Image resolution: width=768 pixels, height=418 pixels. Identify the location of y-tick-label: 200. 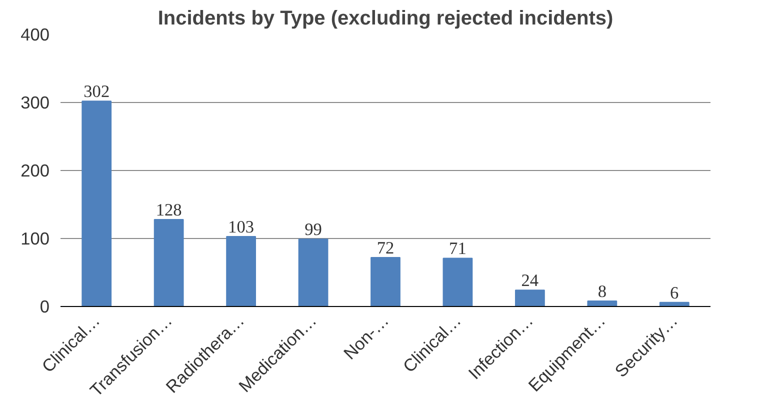
(35, 170).